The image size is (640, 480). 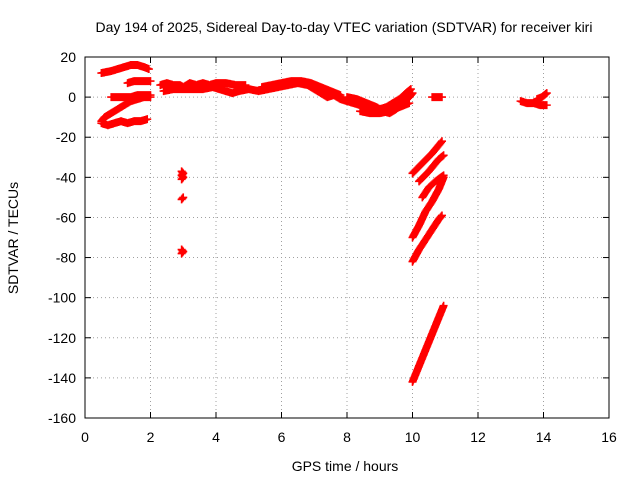 What do you see at coordinates (62, 378) in the screenshot?
I see `y-tick-label: -140` at bounding box center [62, 378].